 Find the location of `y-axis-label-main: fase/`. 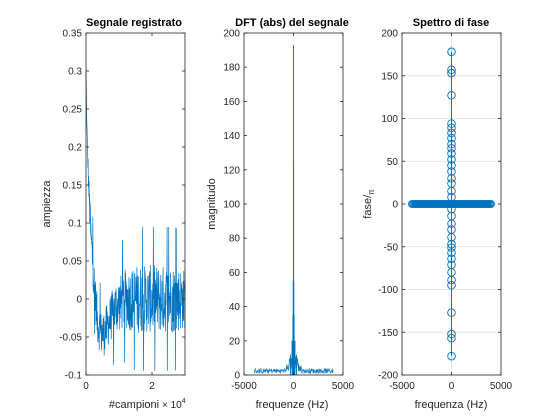

y-axis-label-main: fase/ is located at coordinates (368, 206).